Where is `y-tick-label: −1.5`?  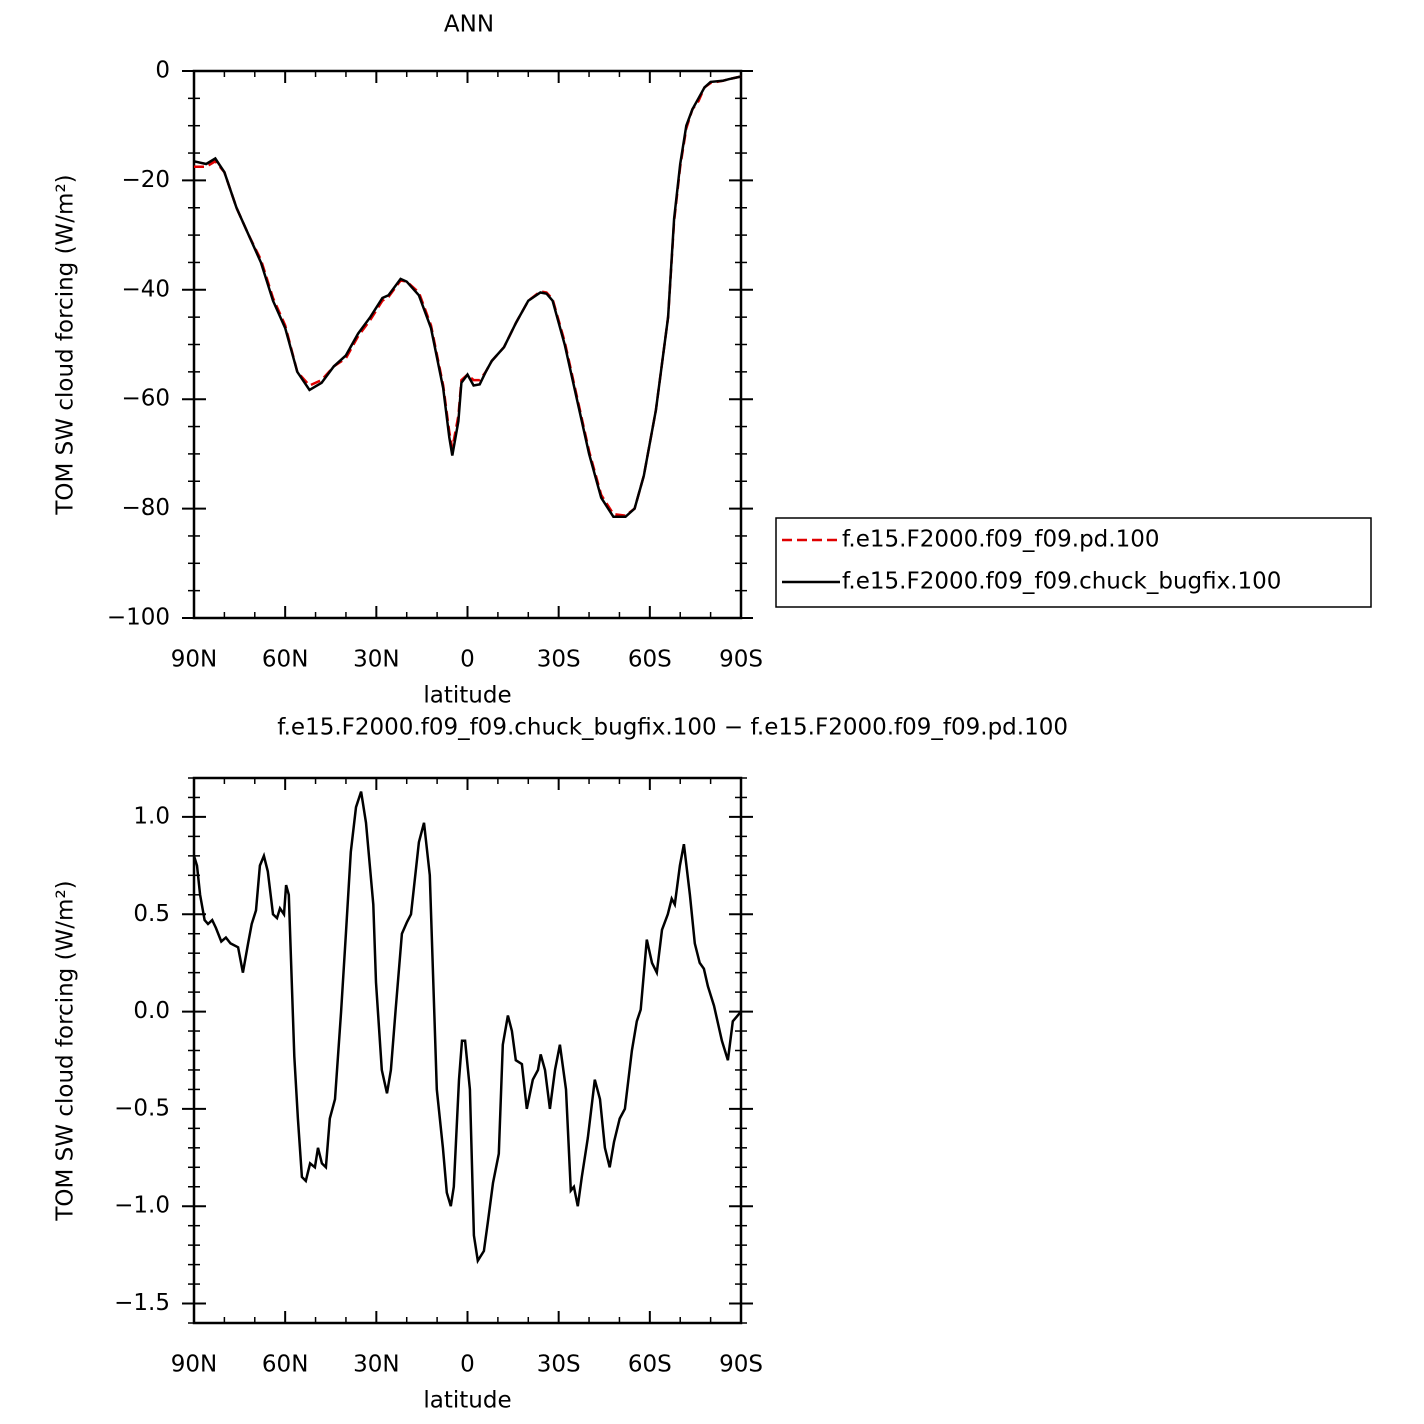 y-tick-label: −1.5 is located at coordinates (142, 1303).